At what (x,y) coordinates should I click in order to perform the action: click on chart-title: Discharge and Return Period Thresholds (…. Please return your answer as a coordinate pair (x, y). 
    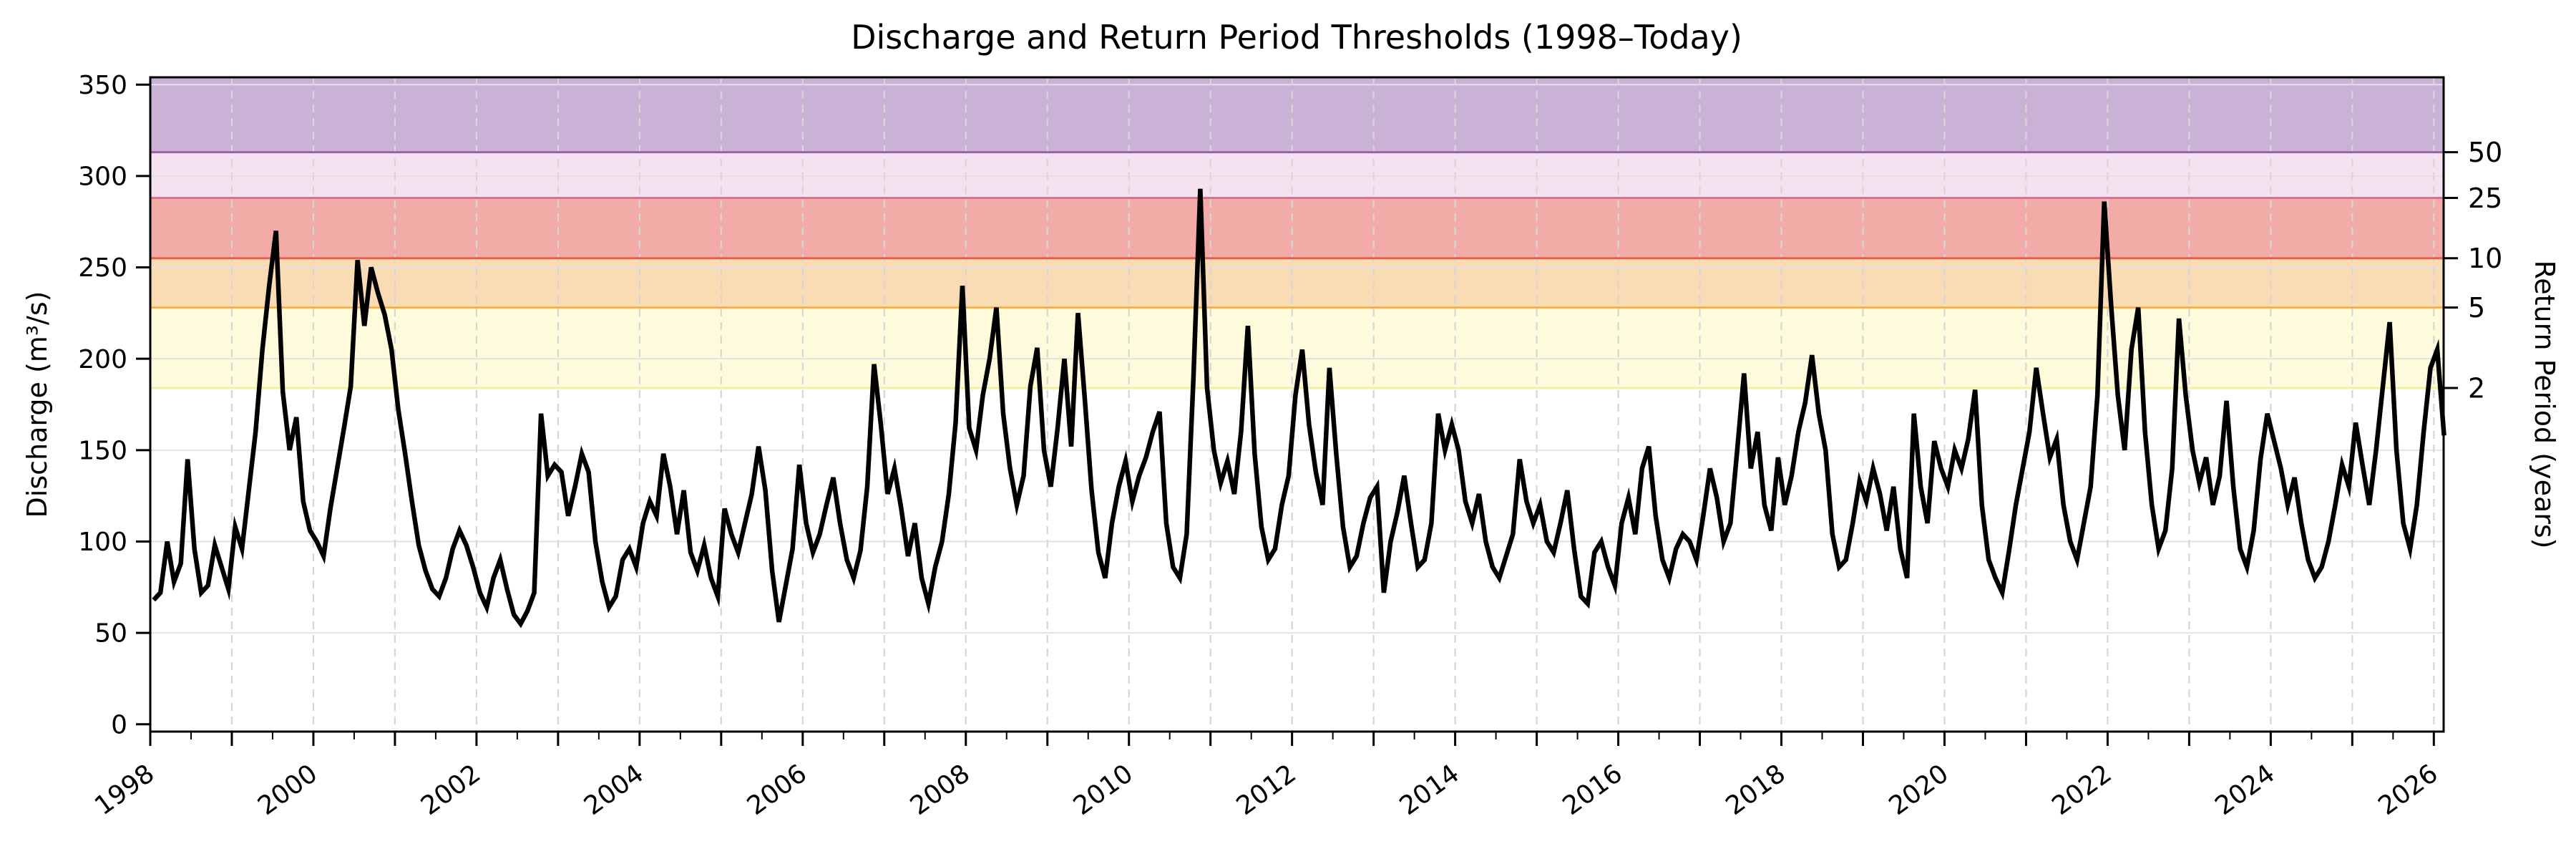
    Looking at the image, I should click on (1296, 37).